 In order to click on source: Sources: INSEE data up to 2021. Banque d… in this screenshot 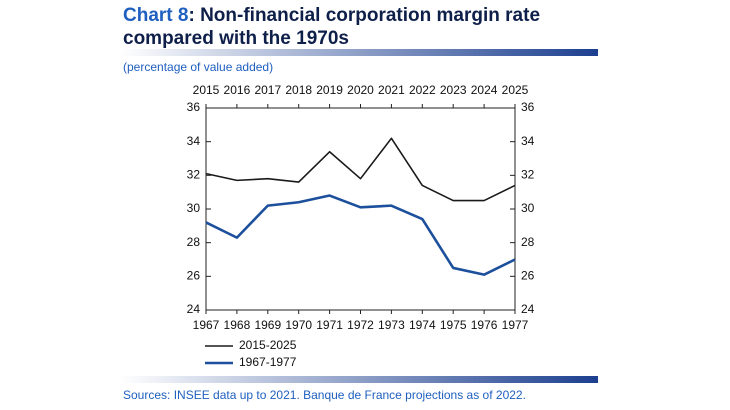, I will do `click(324, 395)`.